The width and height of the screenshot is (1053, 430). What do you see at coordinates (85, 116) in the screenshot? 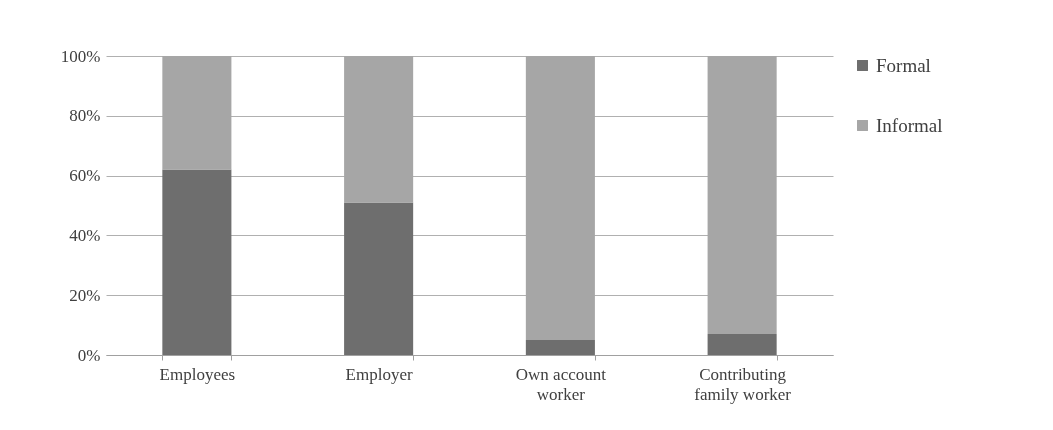
I see `y-tick-label: 80%` at bounding box center [85, 116].